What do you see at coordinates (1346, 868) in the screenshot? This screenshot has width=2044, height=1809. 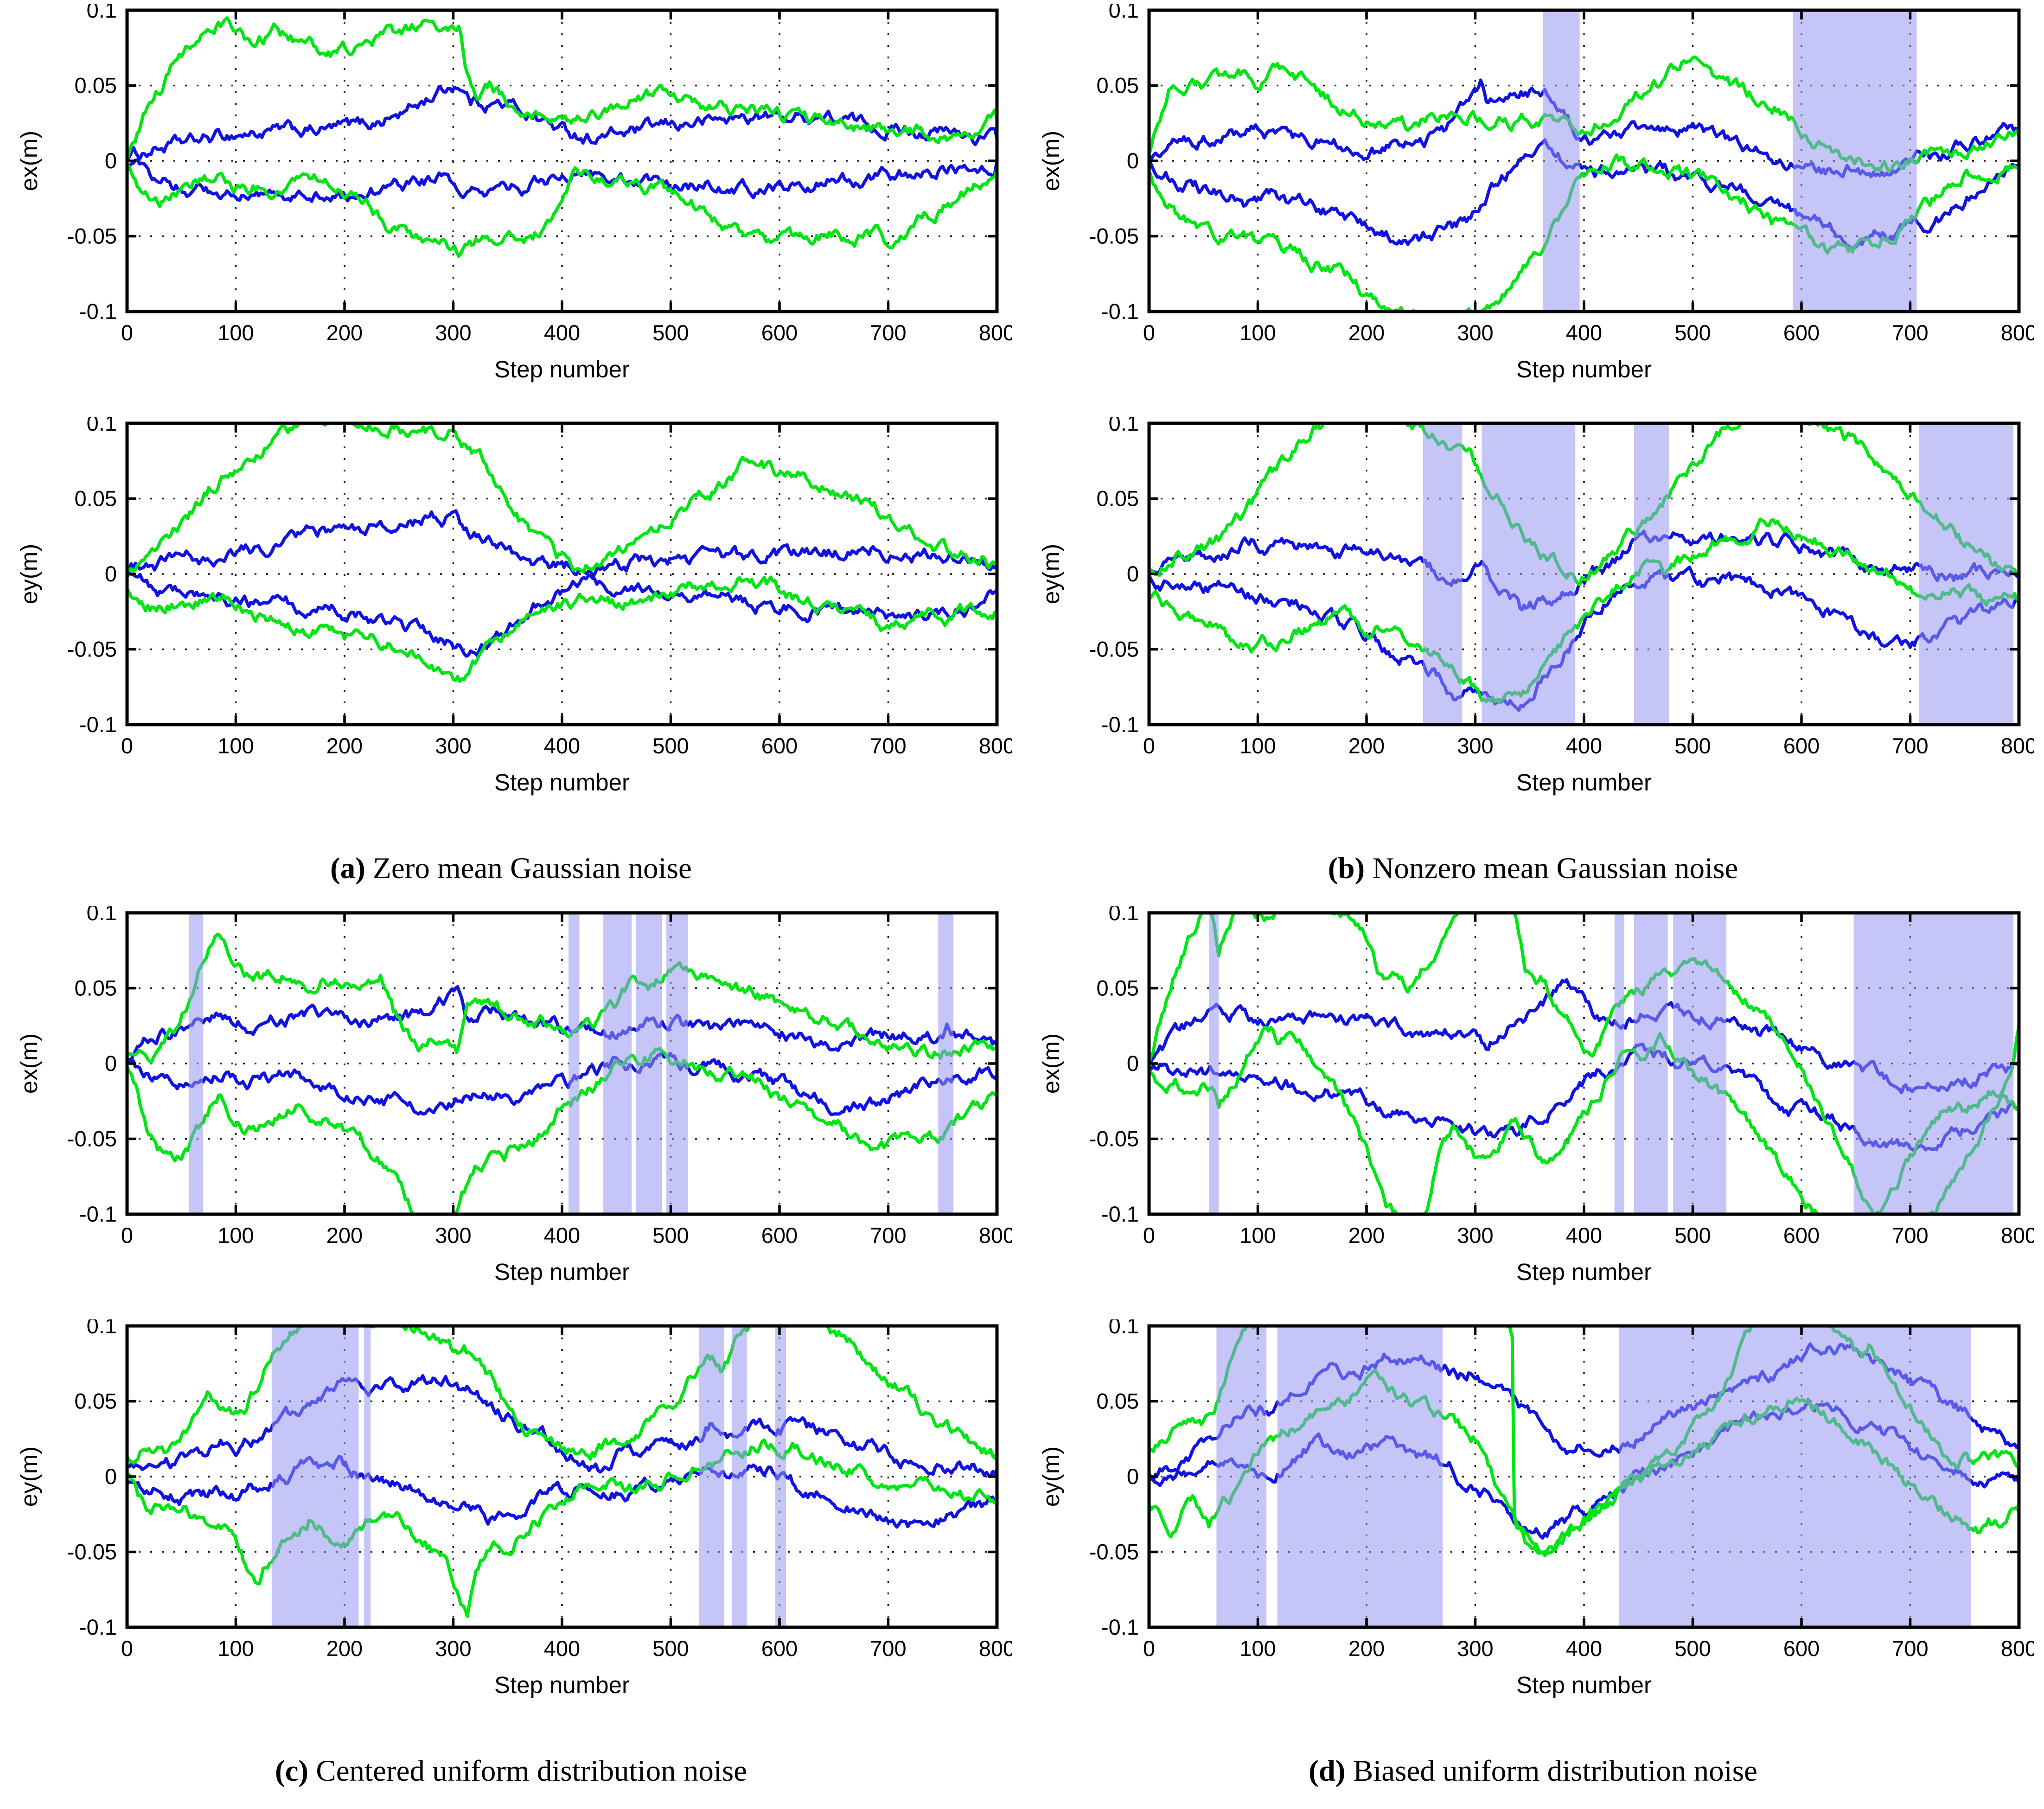 I see `caption-b-letter: (b)` at bounding box center [1346, 868].